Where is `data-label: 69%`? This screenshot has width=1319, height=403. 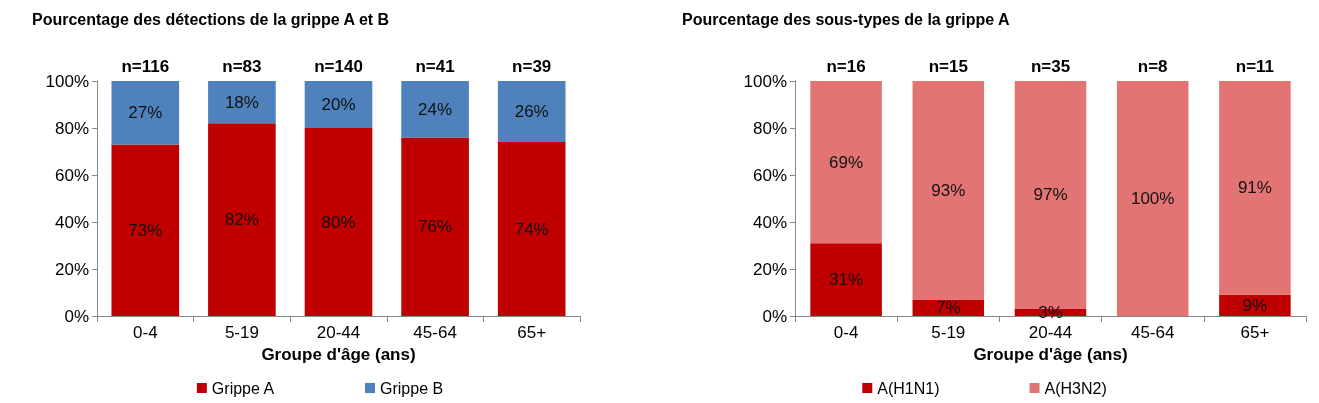 data-label: 69% is located at coordinates (846, 162).